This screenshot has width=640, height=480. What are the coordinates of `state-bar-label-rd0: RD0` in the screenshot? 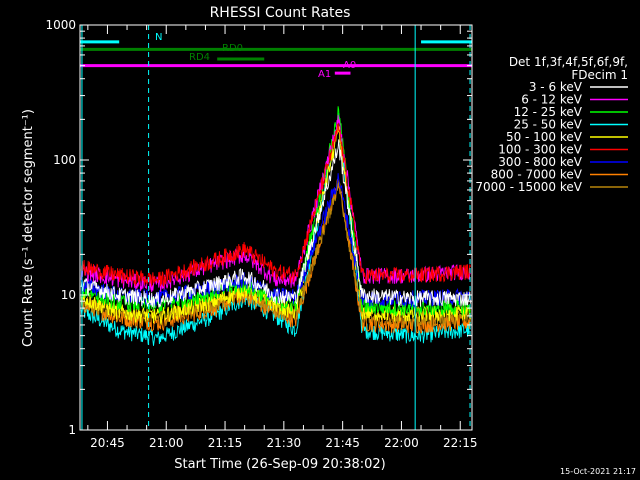 It's located at (232, 48).